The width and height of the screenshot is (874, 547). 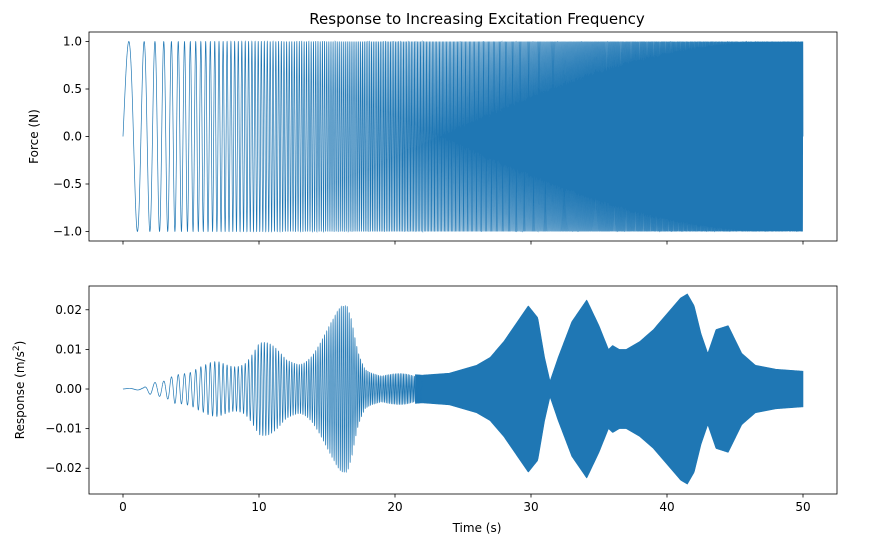 I want to click on x-tick-label: 40, so click(x=666, y=507).